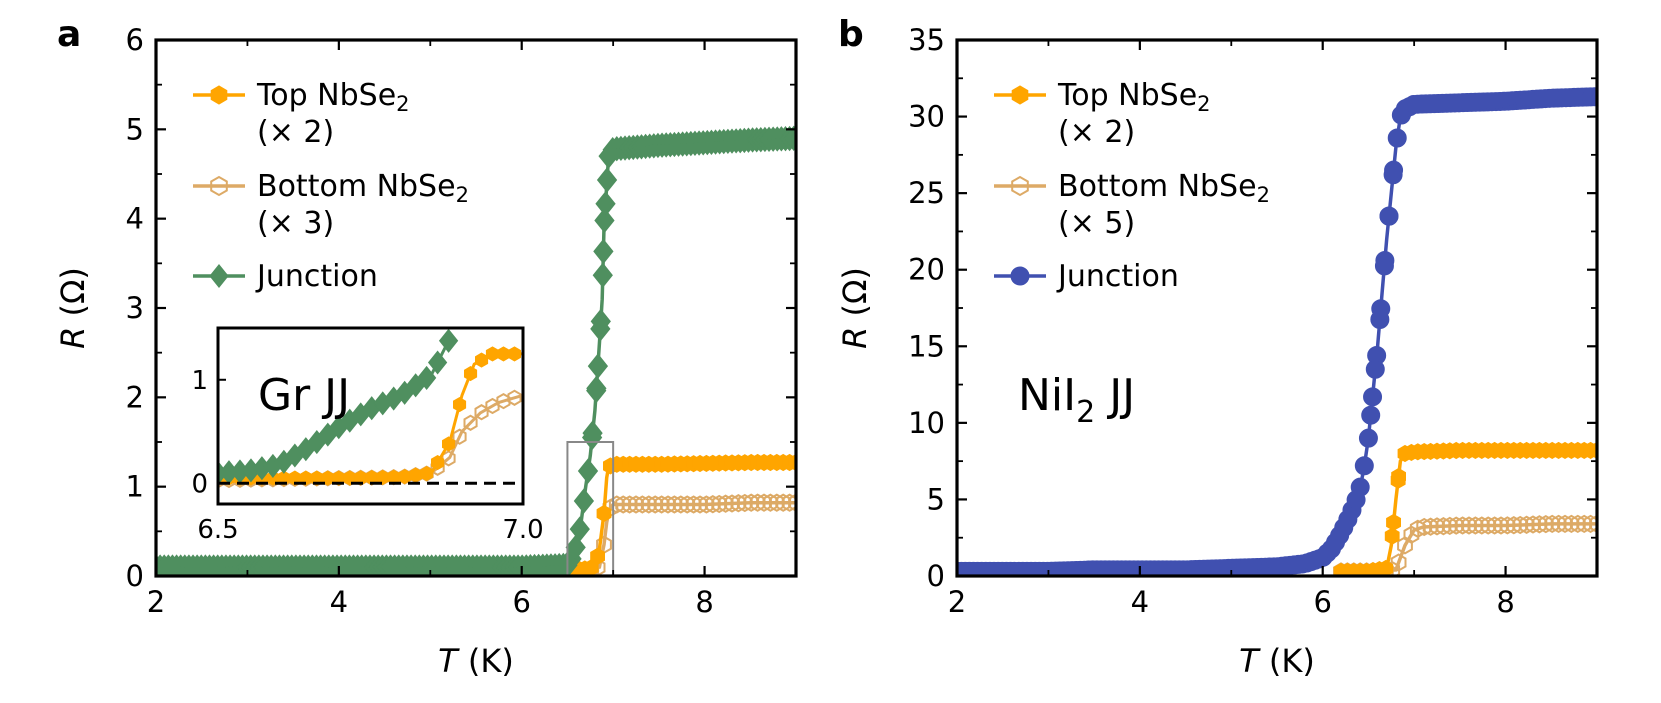  I want to click on panel-b-xlabel: T (K), so click(1277, 661).